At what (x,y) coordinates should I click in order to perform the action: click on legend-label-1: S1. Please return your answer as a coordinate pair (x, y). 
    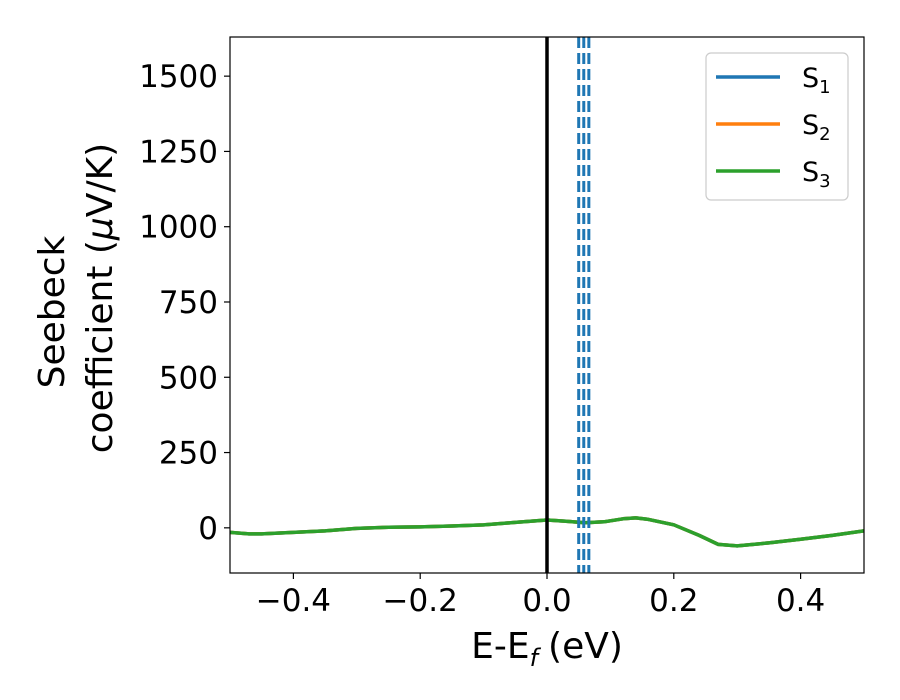
    Looking at the image, I should click on (816, 80).